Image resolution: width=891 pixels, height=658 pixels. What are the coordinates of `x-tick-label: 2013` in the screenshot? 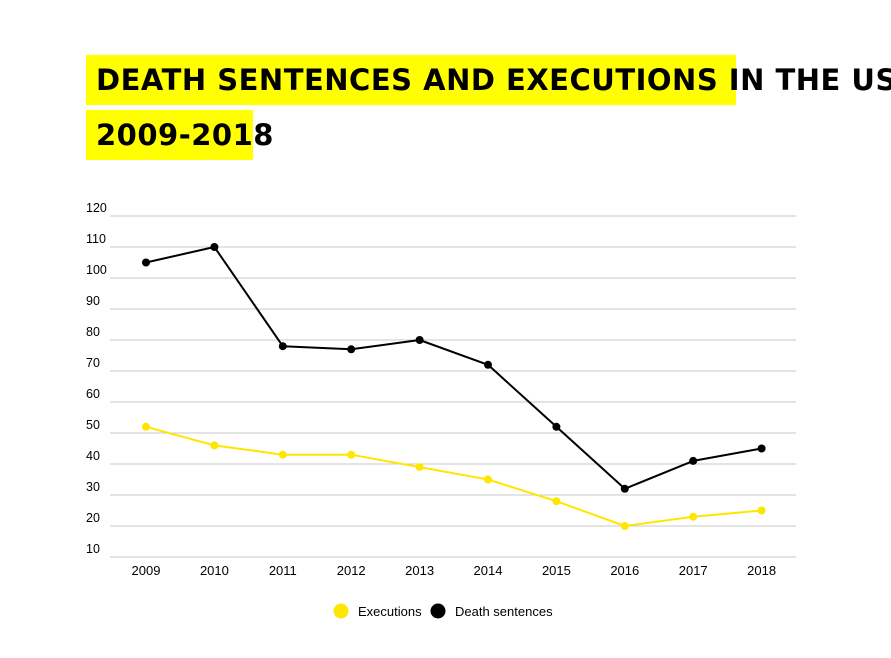 It's located at (419, 570).